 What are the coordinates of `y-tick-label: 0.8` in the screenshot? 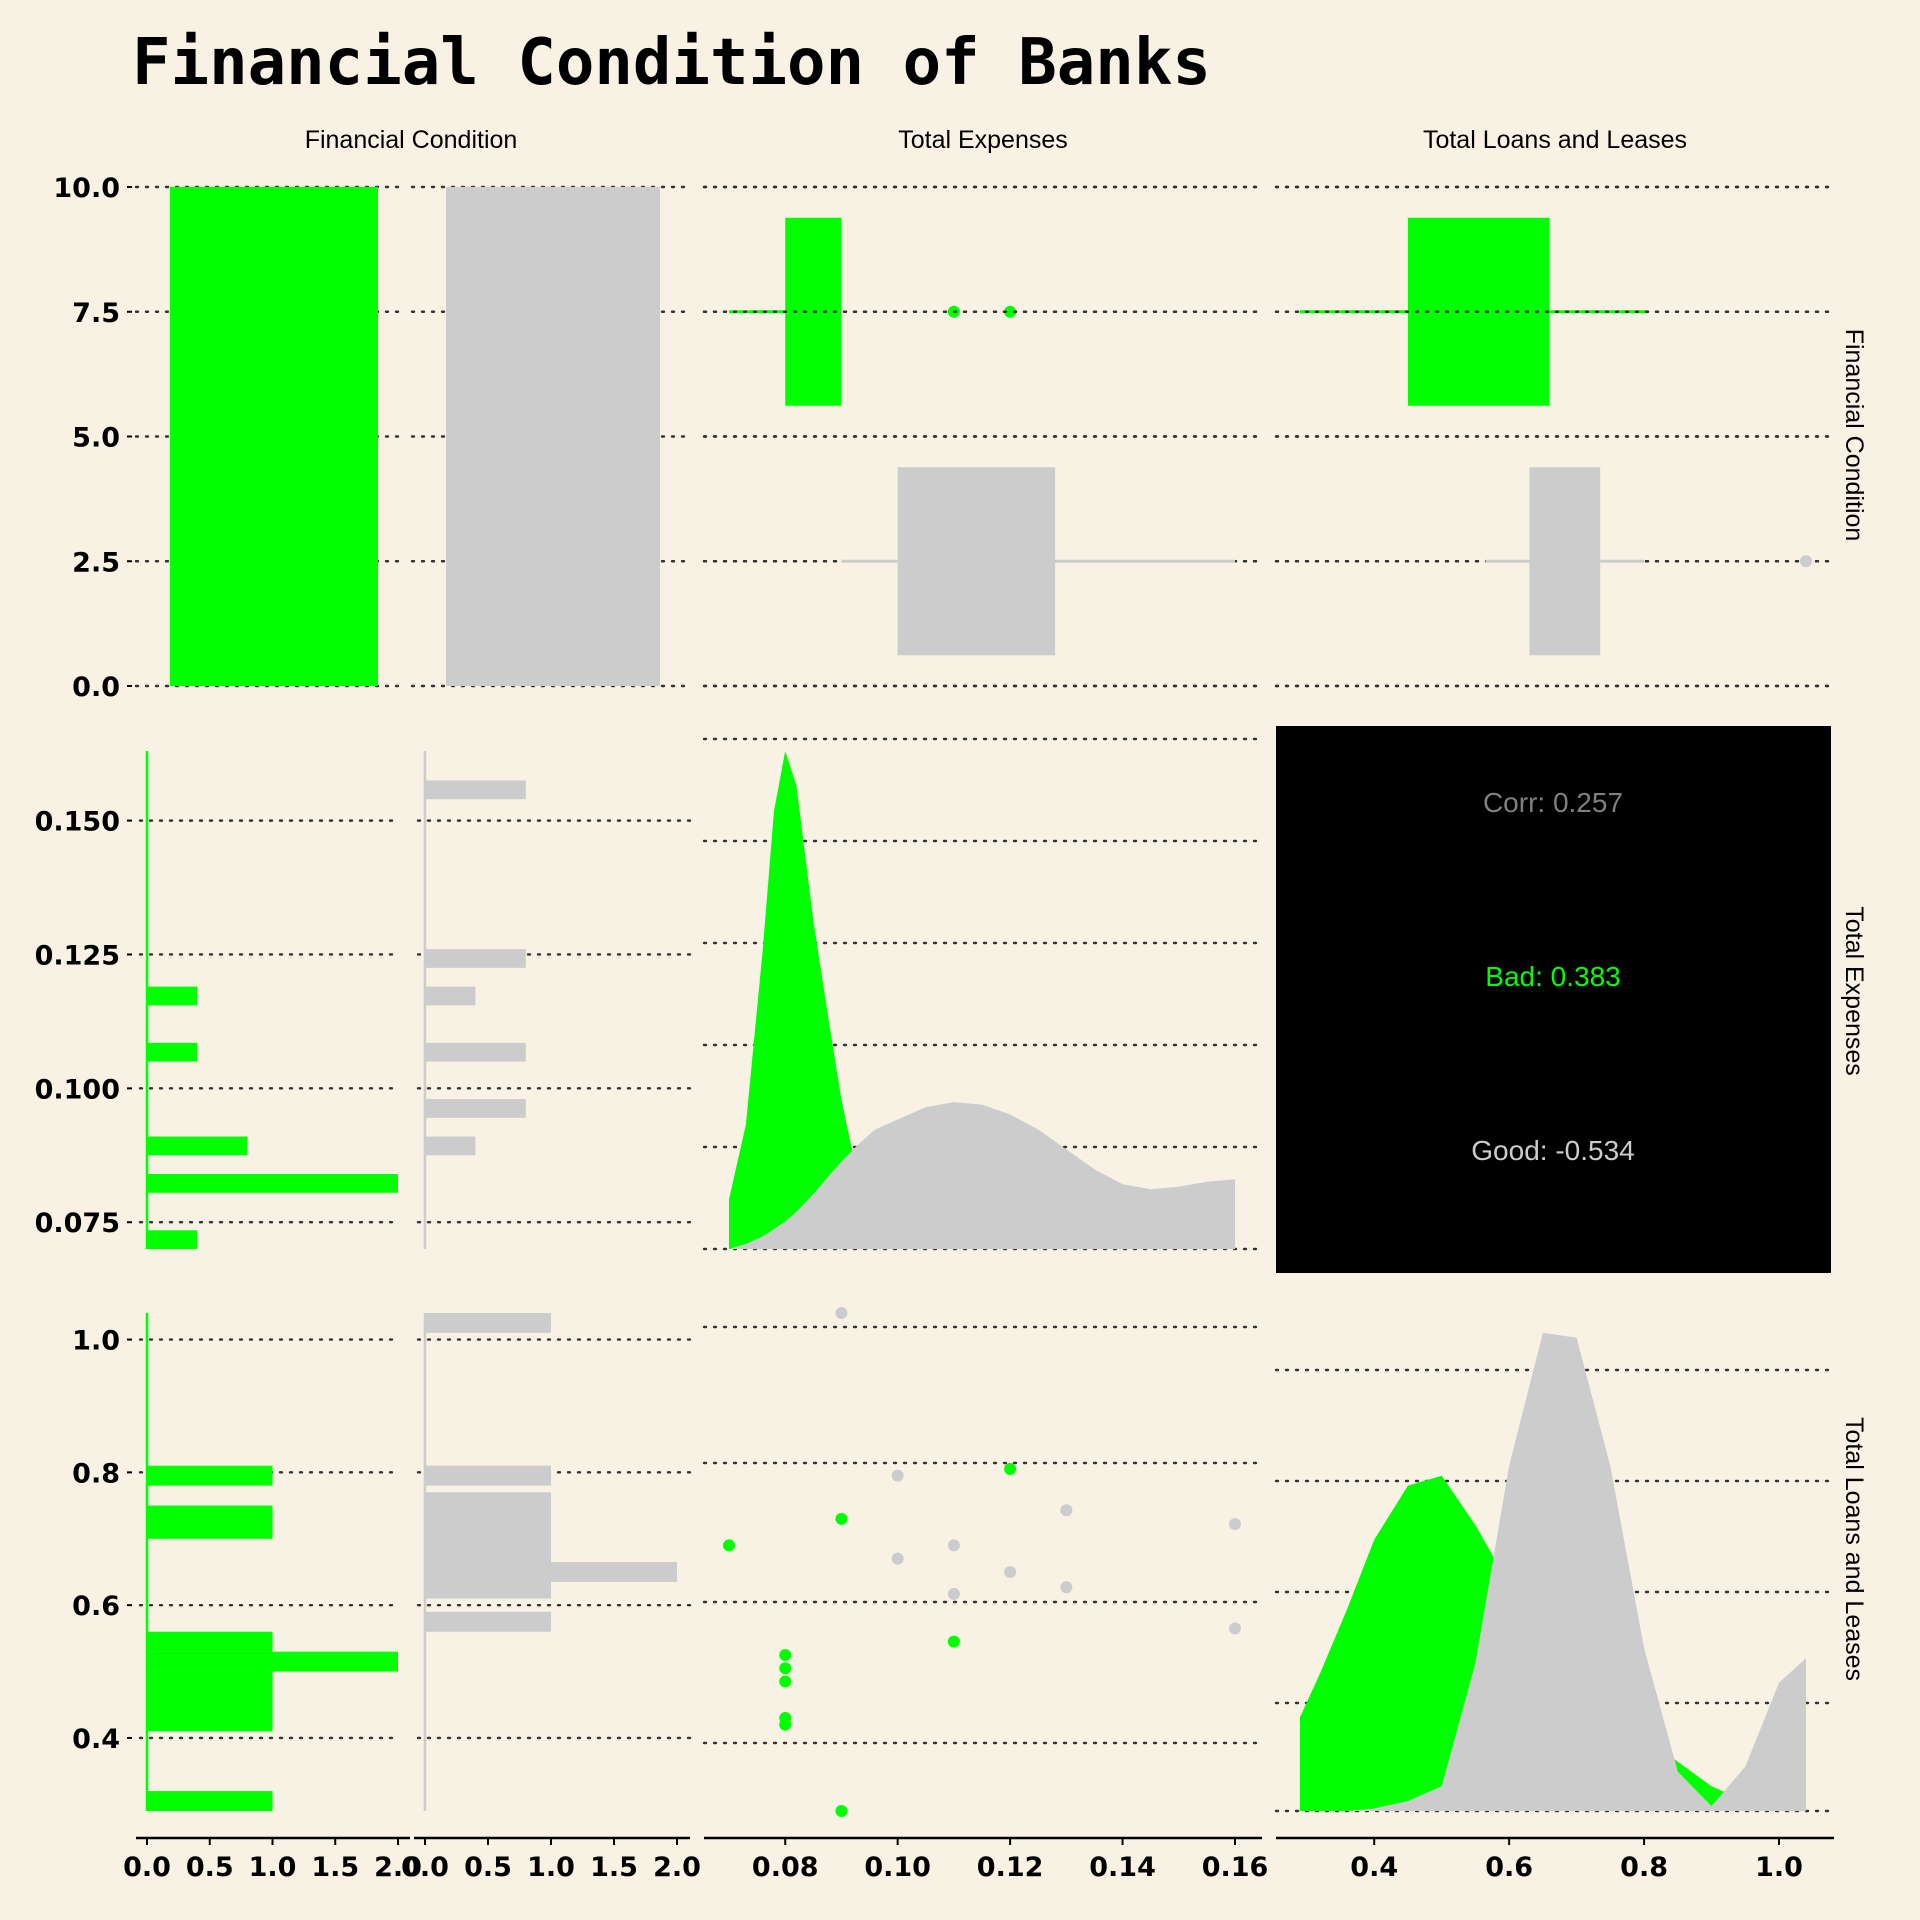 It's located at (96, 1473).